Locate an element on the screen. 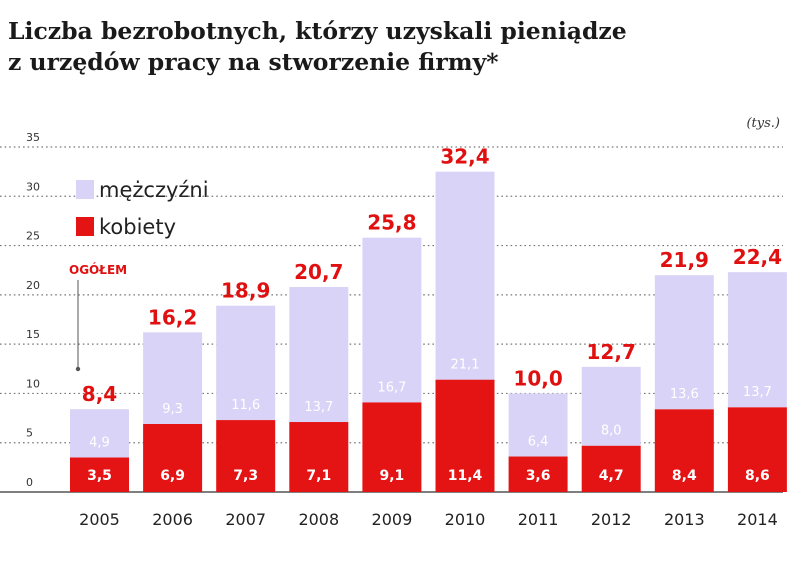 This screenshot has height=582, width=805. total-annotation: OGÓŁEM is located at coordinates (98, 317).